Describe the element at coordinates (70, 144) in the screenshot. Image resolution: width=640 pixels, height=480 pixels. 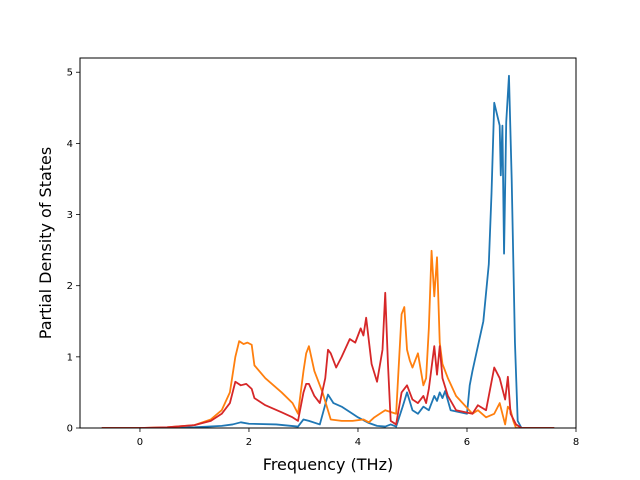
I see `y-tick-label: 4` at that location.